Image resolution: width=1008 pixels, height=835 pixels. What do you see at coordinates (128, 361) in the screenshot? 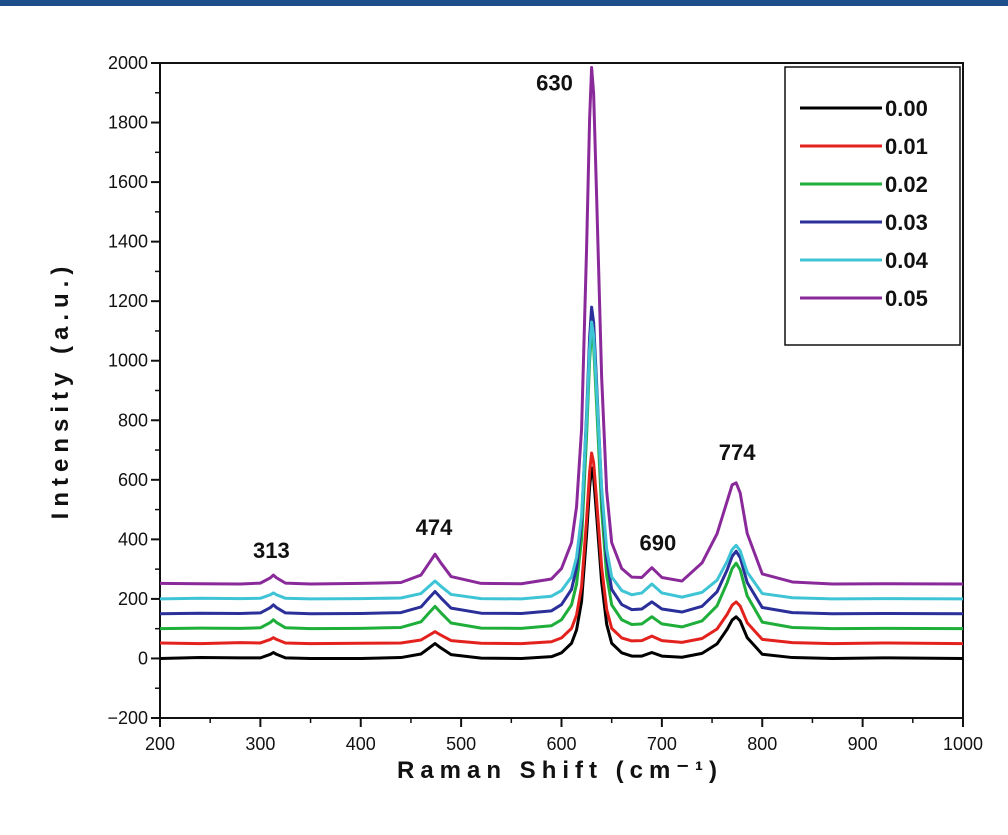
I see `y-tick-label: 1000` at bounding box center [128, 361].